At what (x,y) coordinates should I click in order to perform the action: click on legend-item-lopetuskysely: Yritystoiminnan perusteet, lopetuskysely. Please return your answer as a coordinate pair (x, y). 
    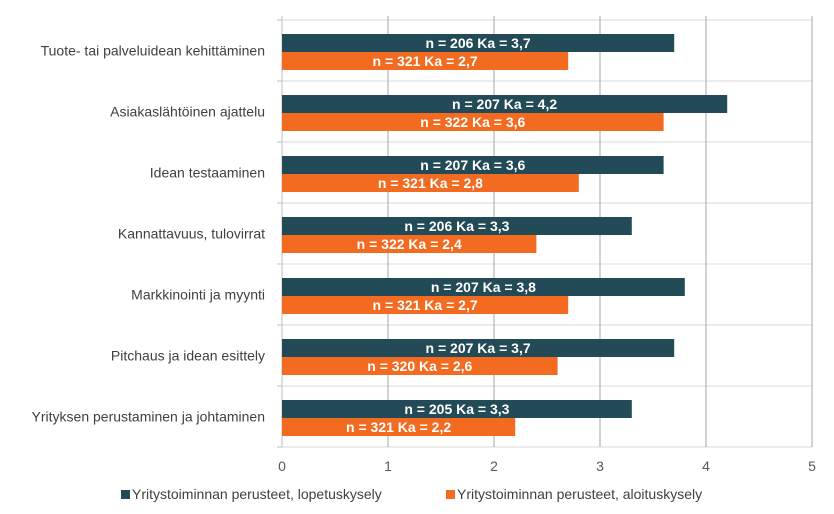
    Looking at the image, I should click on (251, 494).